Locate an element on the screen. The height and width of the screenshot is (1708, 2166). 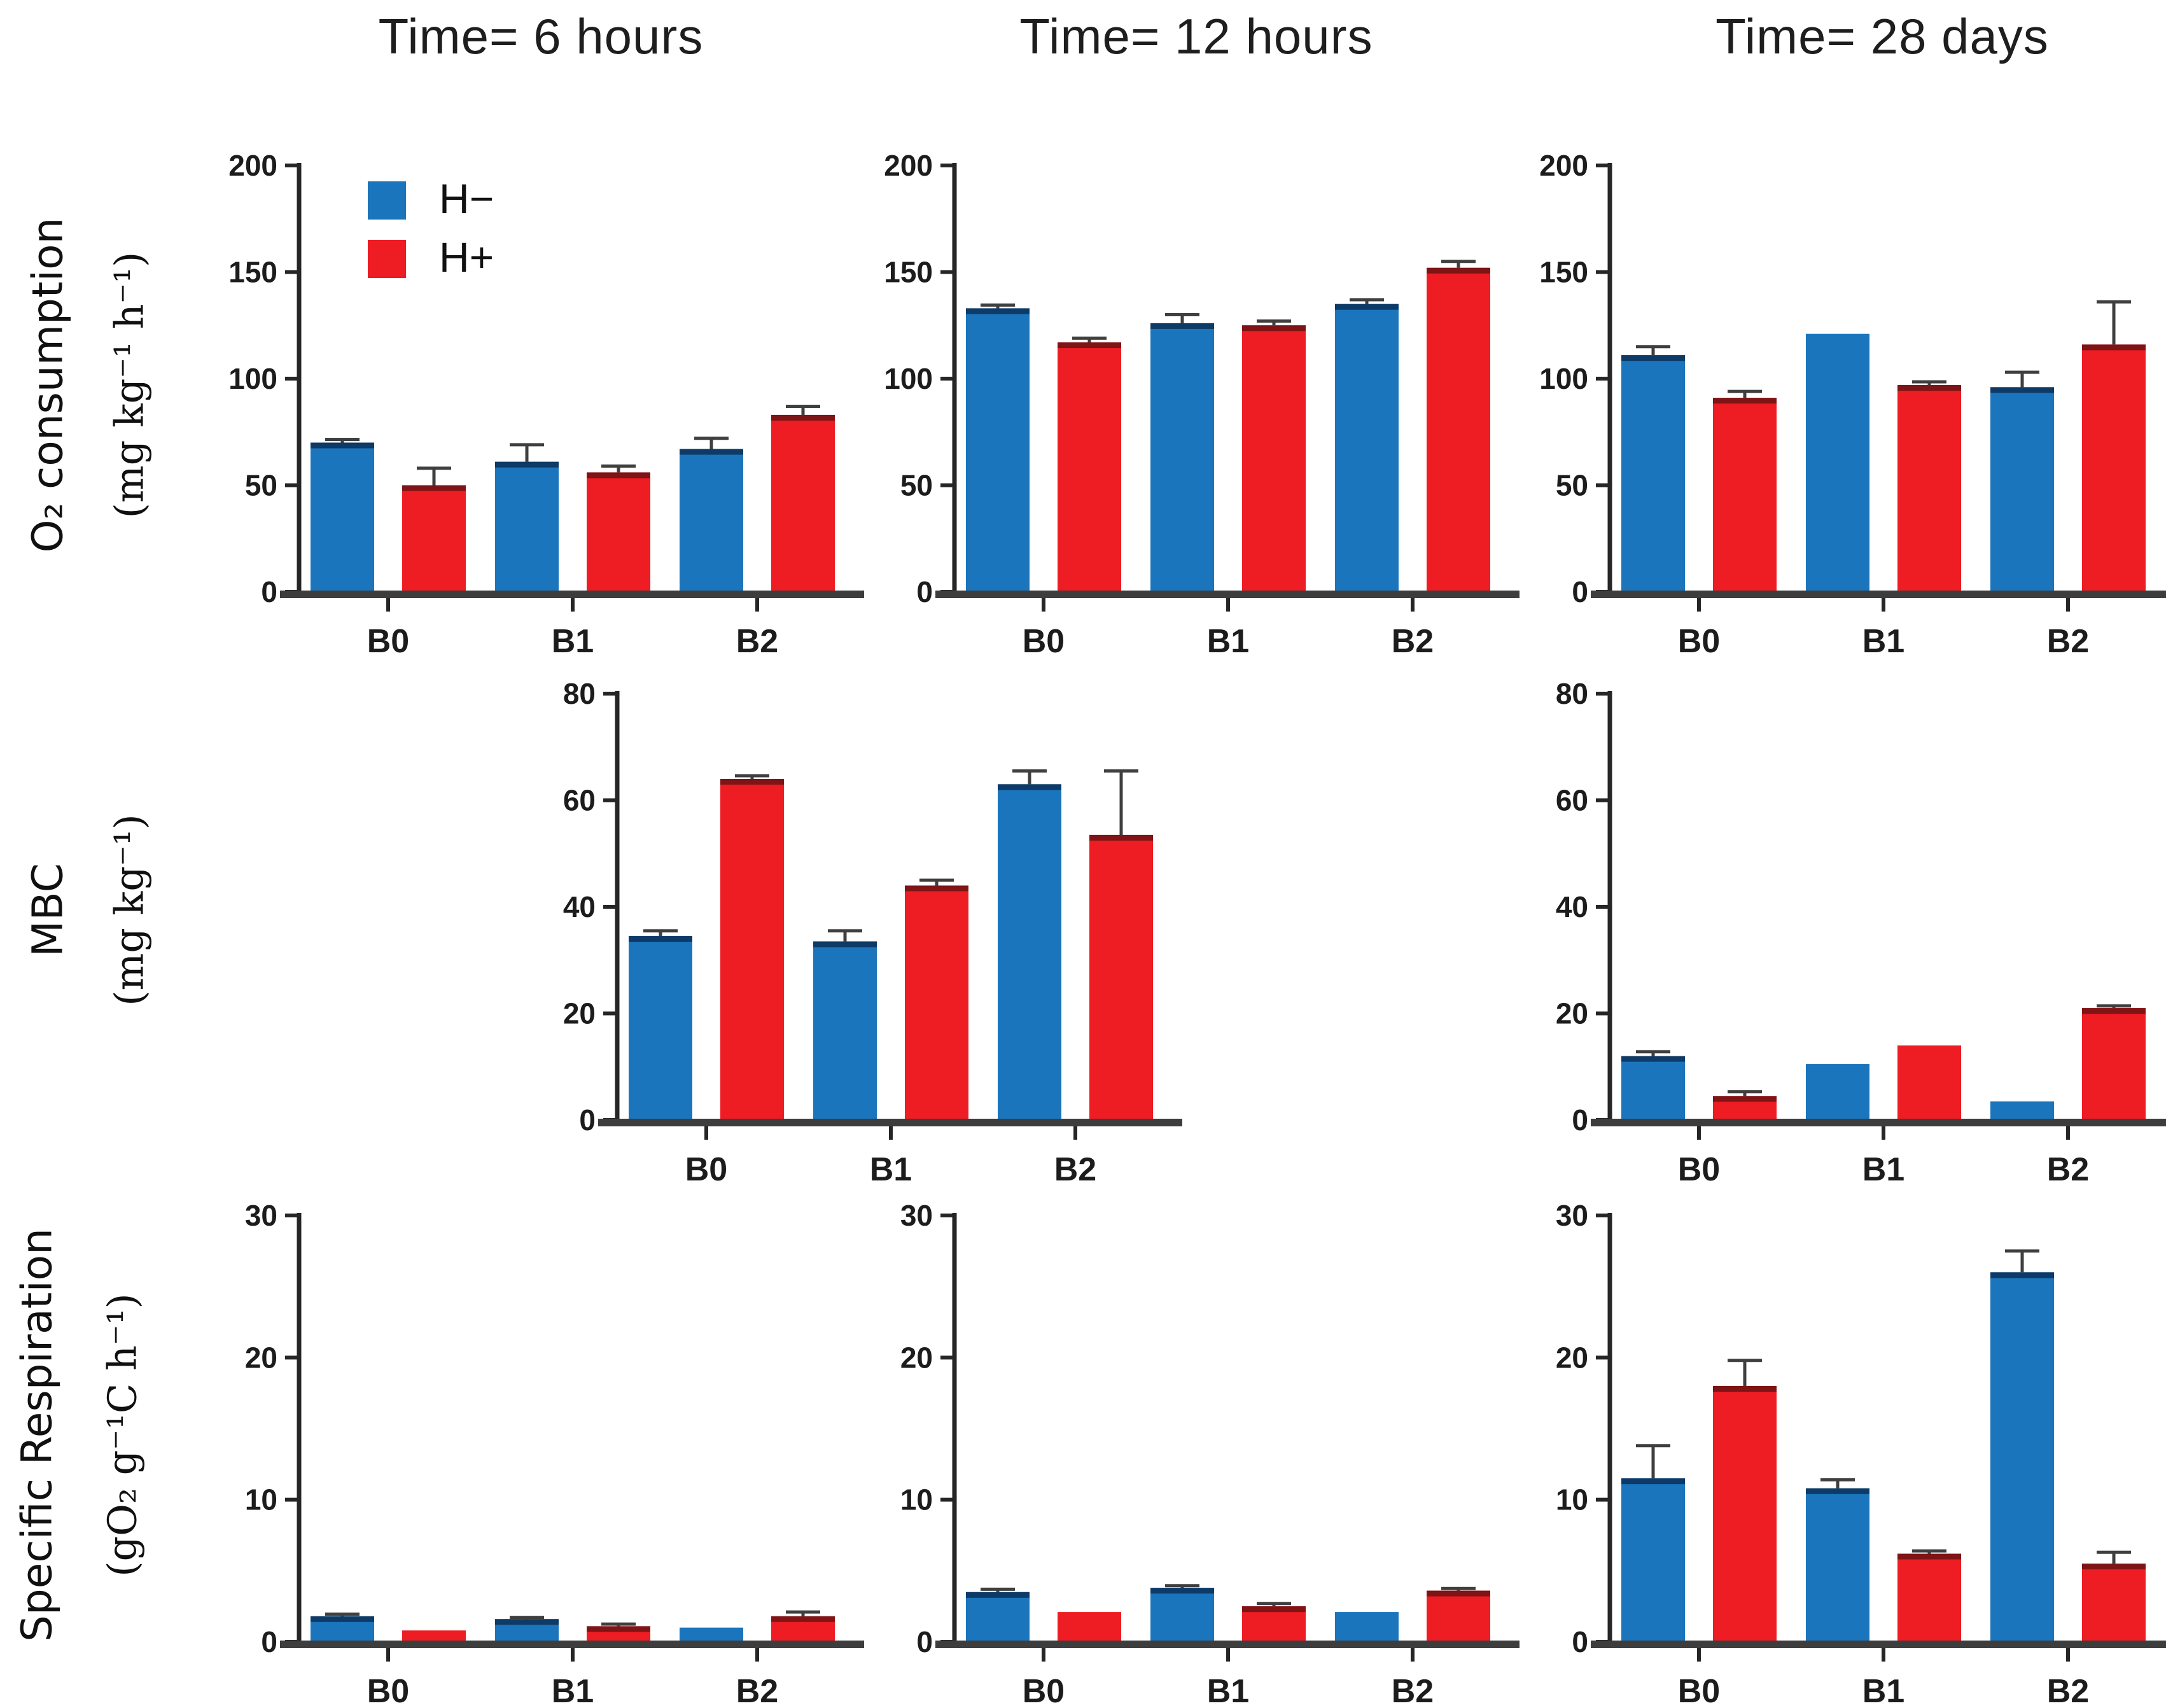
row-unit-mbc: (mg kg⁻¹) is located at coordinates (129, 910).